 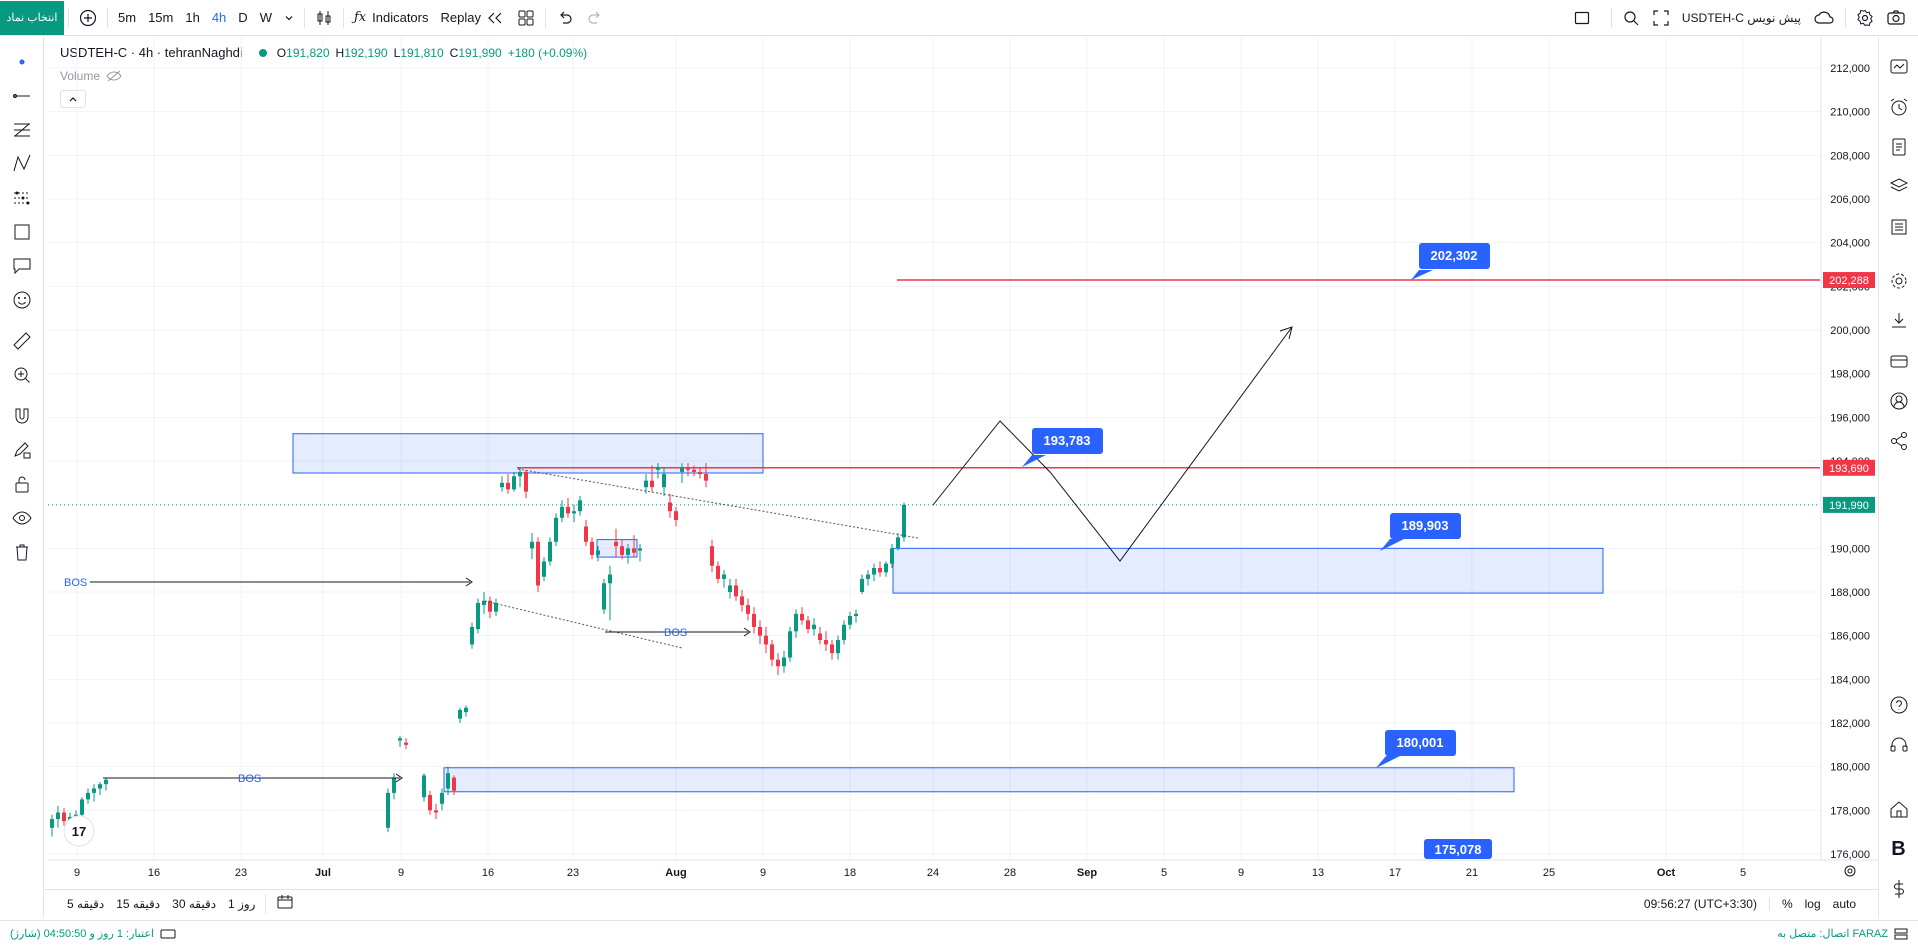 I want to click on range-5m: 5 دقیقه, so click(x=86, y=903).